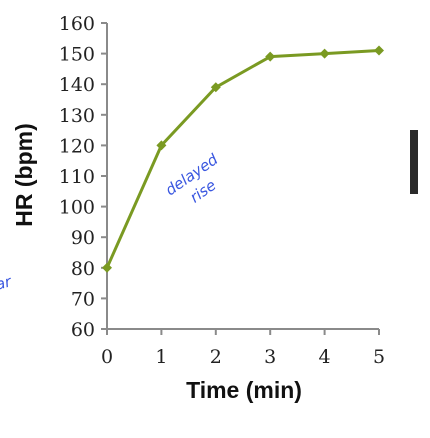 The width and height of the screenshot is (430, 438). Describe the element at coordinates (243, 348) in the screenshot. I see `x-axis-ticks: 0 1 2 3 4 5` at that location.